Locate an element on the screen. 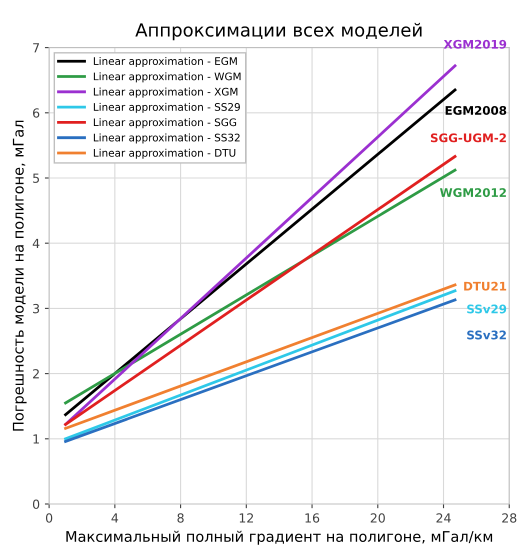 Image resolution: width=517 pixels, height=560 pixels. legend-label: Linear approximation - SGG is located at coordinates (165, 123).